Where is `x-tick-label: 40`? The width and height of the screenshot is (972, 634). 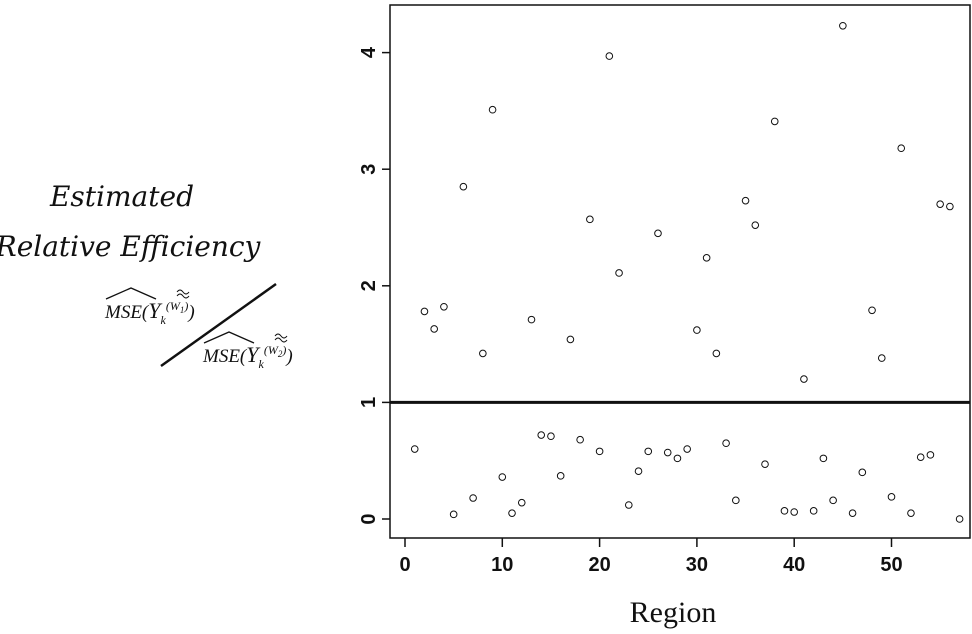 x-tick-label: 40 is located at coordinates (794, 565).